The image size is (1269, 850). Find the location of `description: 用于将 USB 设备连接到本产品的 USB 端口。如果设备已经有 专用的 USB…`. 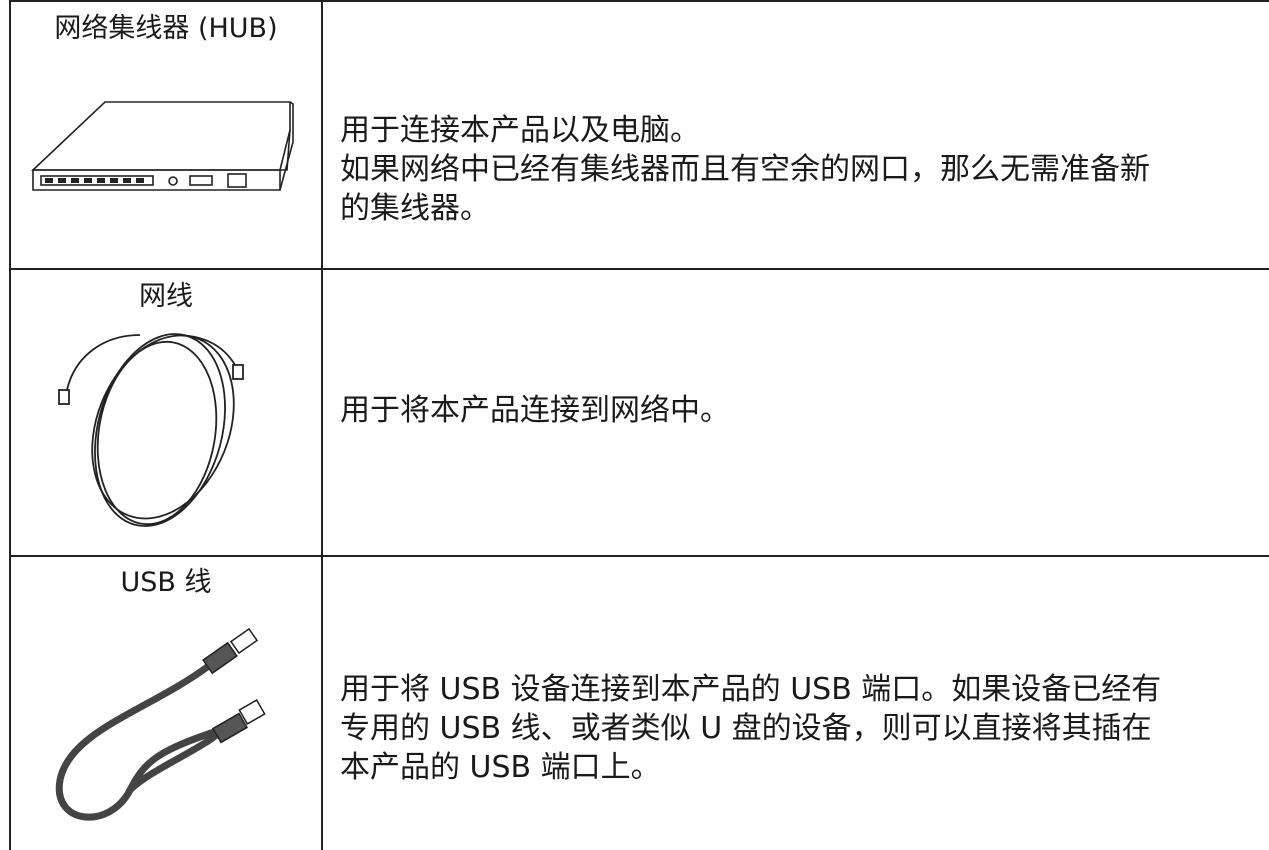

description: 用于将 USB 设备连接到本产品的 USB 端口。如果设备已经有 专用的 USB… is located at coordinates (750, 728).